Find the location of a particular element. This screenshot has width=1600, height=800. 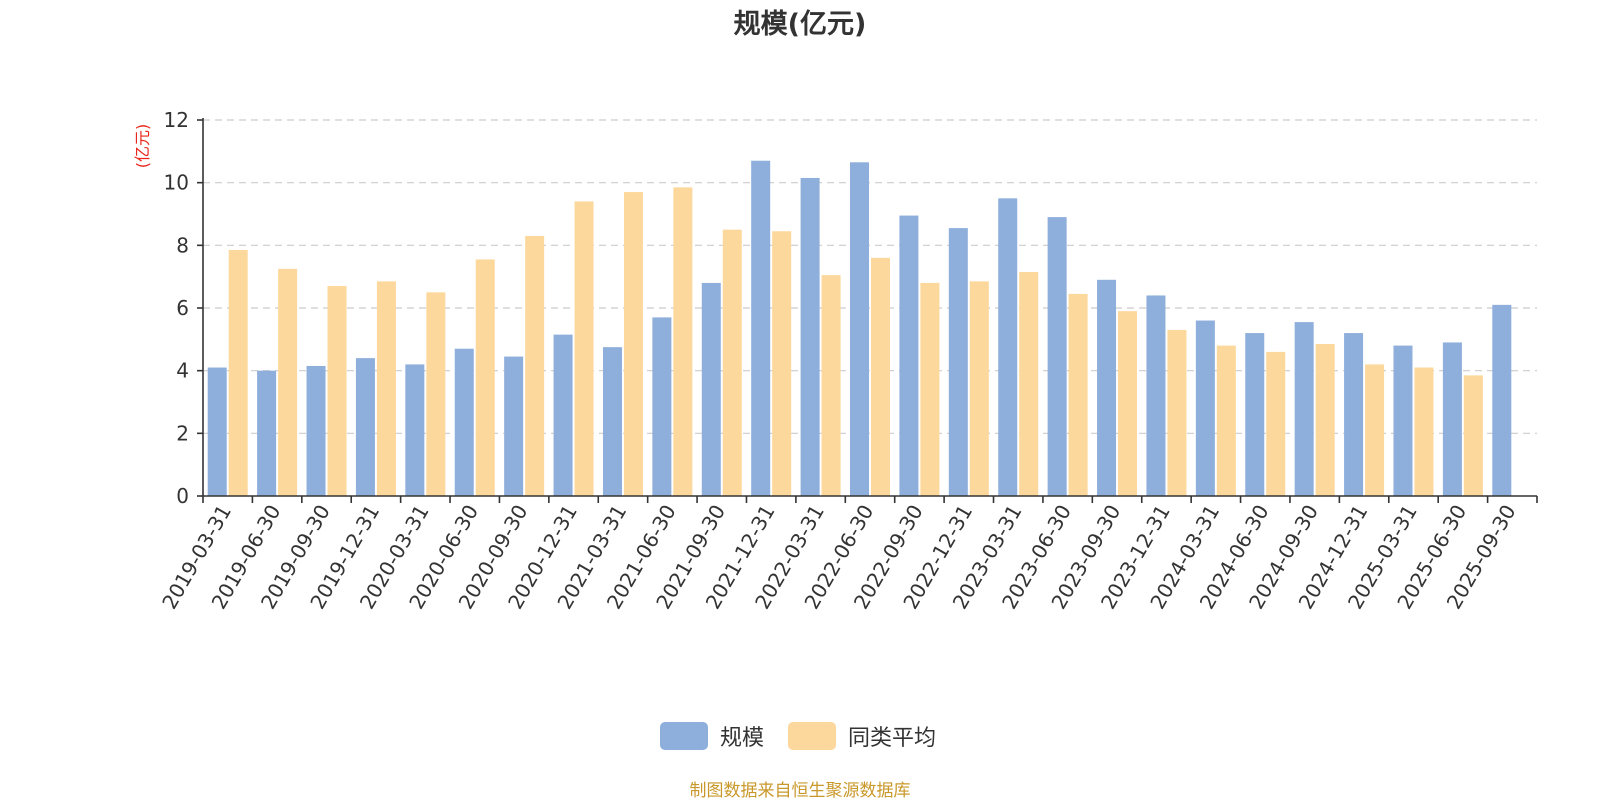

bar-规模-2021-03-31 is located at coordinates (612, 421).